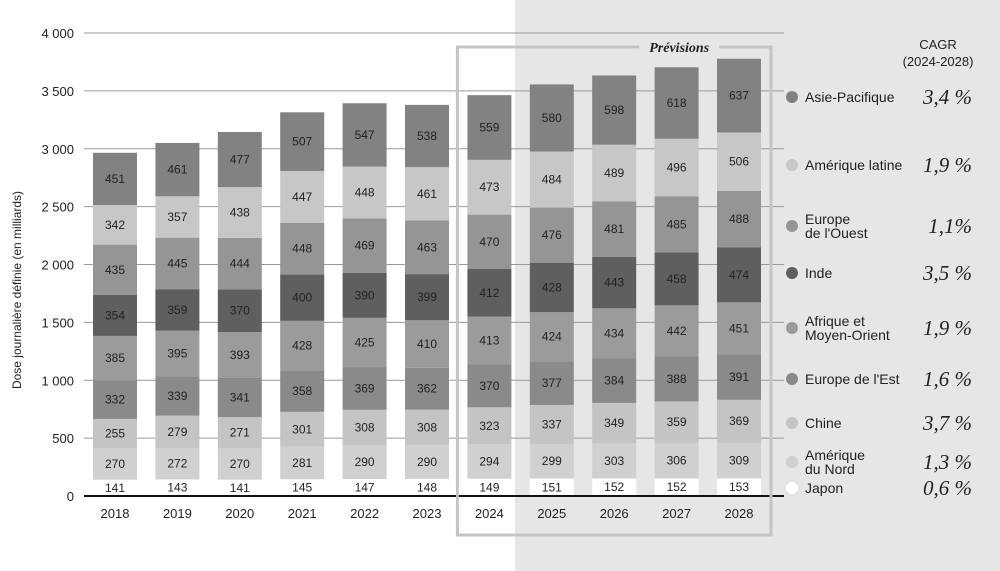  What do you see at coordinates (427, 427) in the screenshot?
I see `bar-value-label: 308` at bounding box center [427, 427].